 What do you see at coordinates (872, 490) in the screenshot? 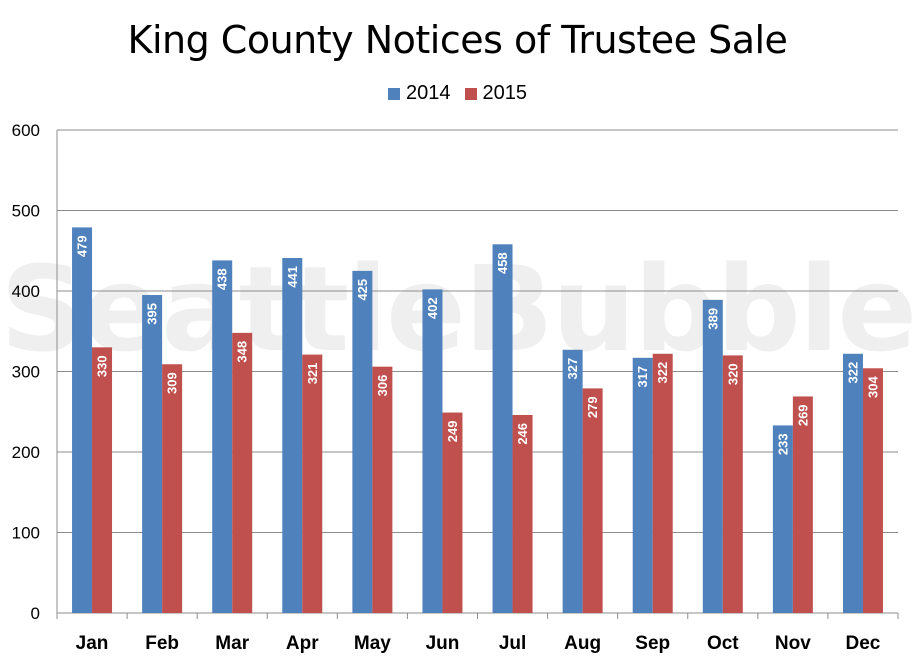
I see `bar-2015-dec` at bounding box center [872, 490].